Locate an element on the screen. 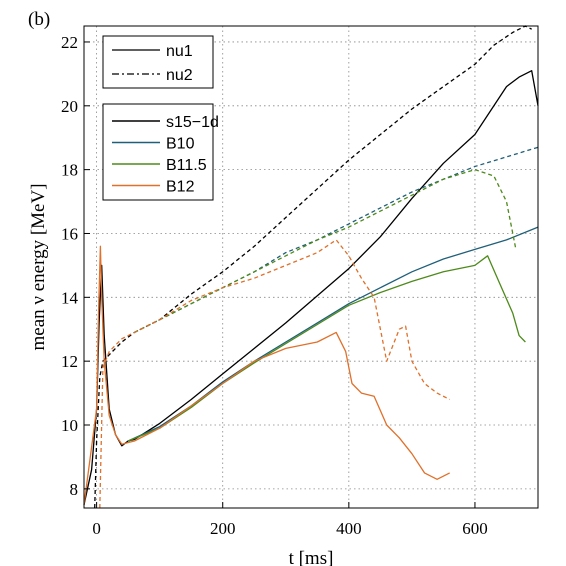 This screenshot has width=566, height=566. y-tick-label: 12 is located at coordinates (69, 361).